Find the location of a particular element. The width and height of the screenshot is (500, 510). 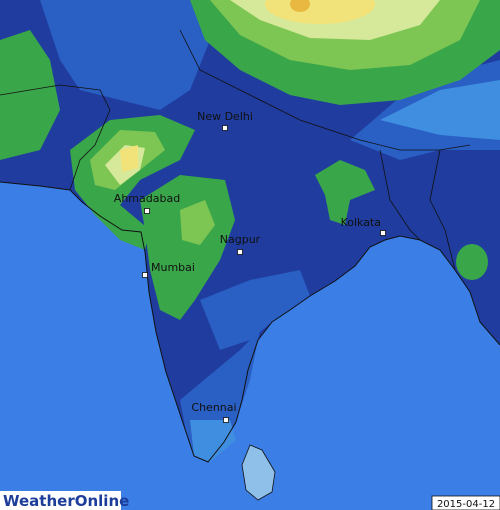

city-label: Ahmadabad is located at coordinates (147, 198).